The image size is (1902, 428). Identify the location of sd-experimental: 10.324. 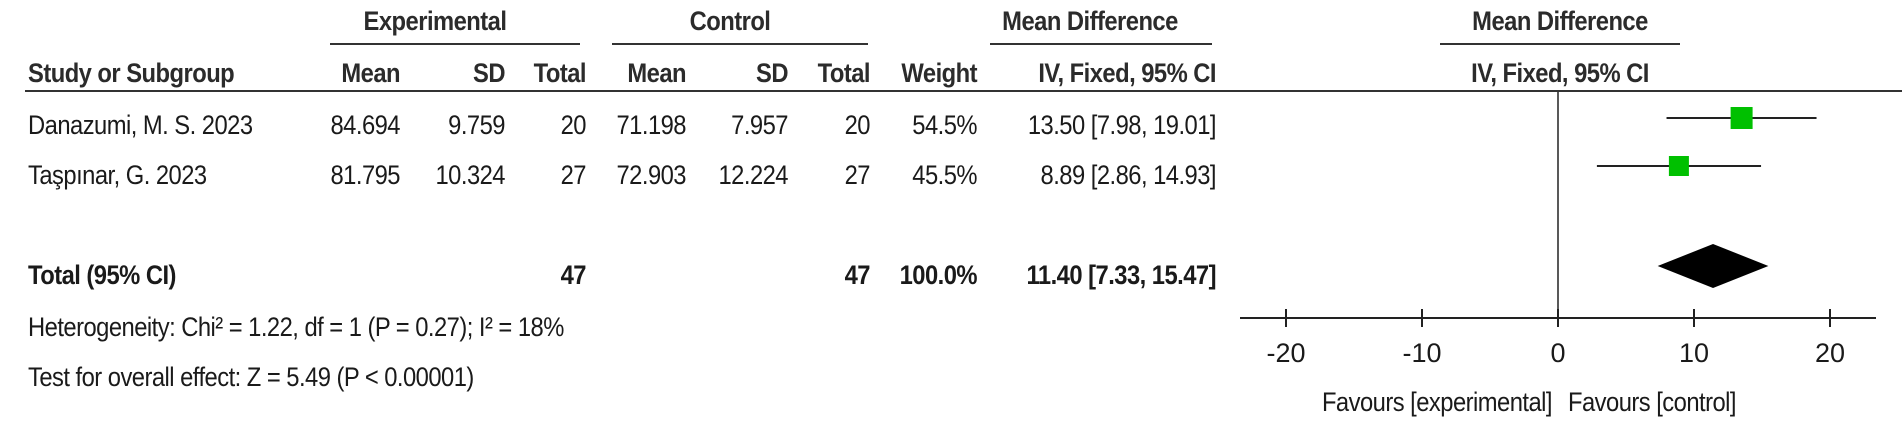
(470, 175).